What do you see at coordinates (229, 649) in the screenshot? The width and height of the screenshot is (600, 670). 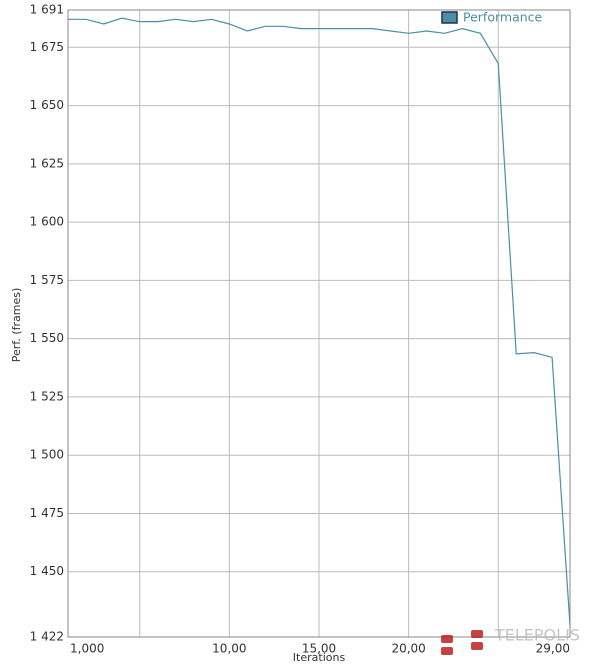 I see `x-tick-label: 10,00` at bounding box center [229, 649].